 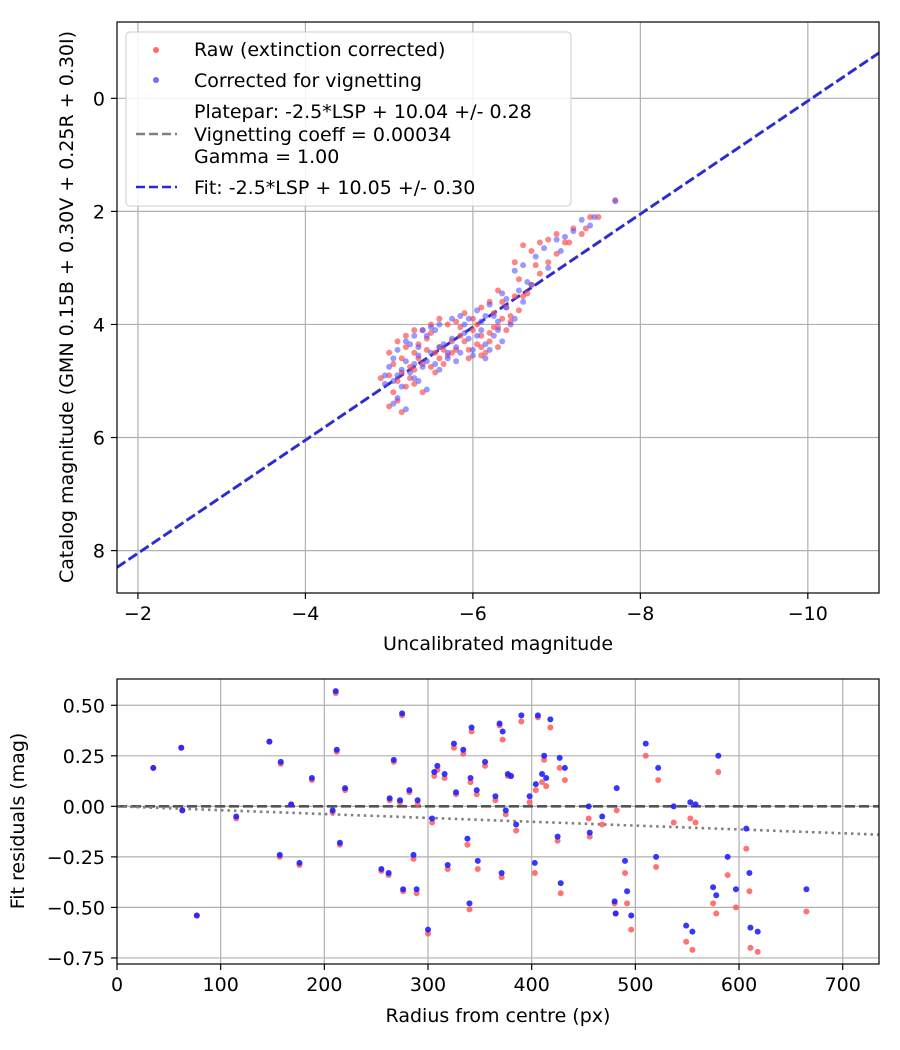 What do you see at coordinates (532, 985) in the screenshot?
I see `x-tick-label: 400` at bounding box center [532, 985].